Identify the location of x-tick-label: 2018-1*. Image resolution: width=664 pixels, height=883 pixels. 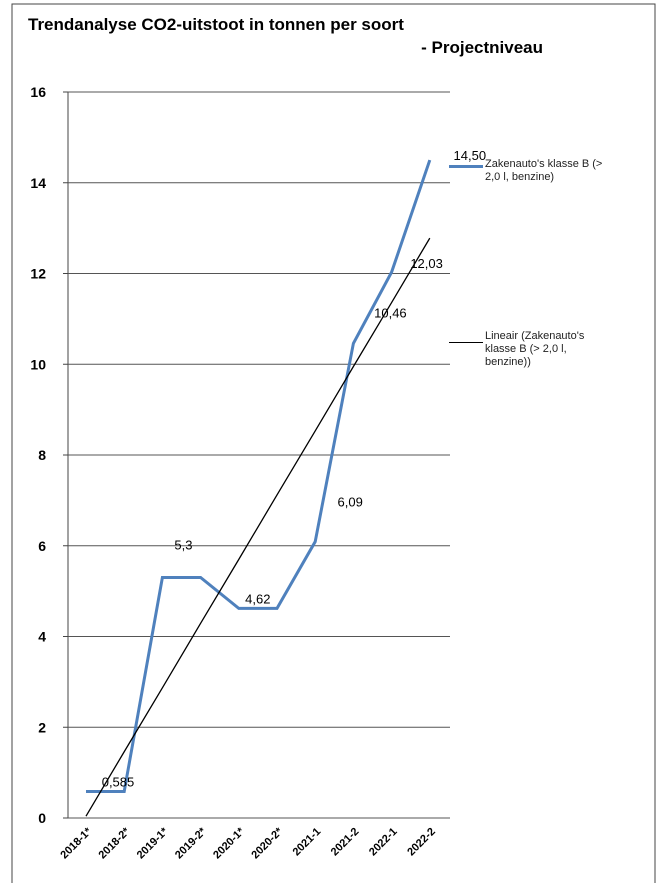
(76, 843).